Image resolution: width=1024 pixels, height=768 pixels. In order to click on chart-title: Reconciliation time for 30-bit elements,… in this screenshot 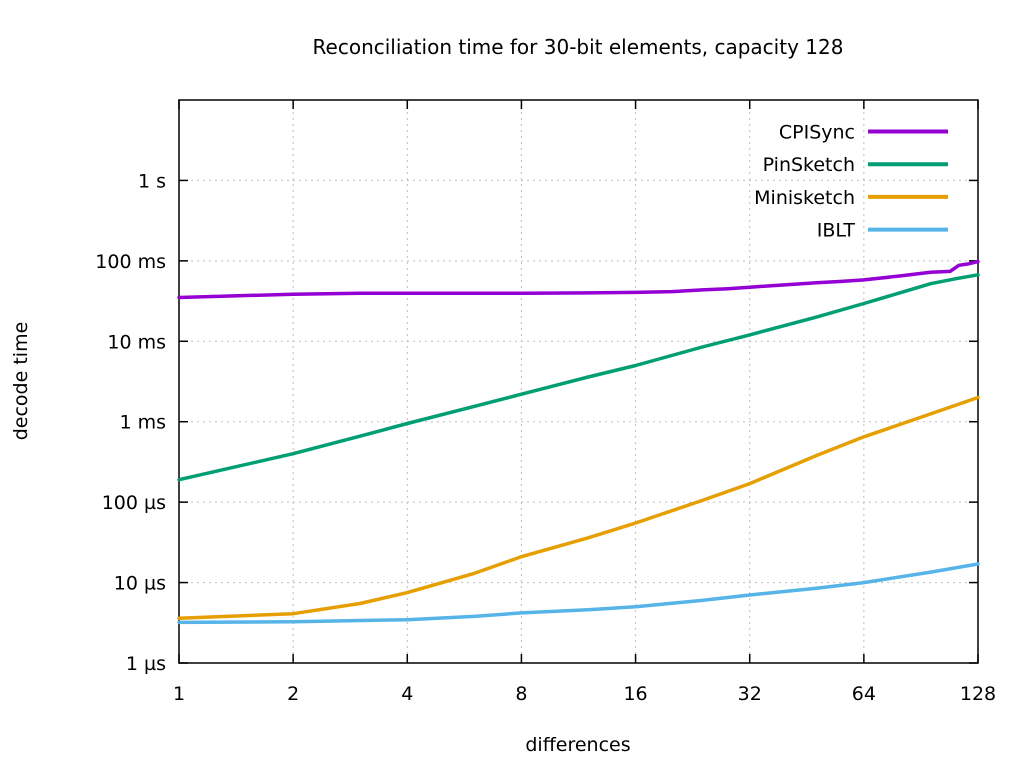, I will do `click(578, 47)`.